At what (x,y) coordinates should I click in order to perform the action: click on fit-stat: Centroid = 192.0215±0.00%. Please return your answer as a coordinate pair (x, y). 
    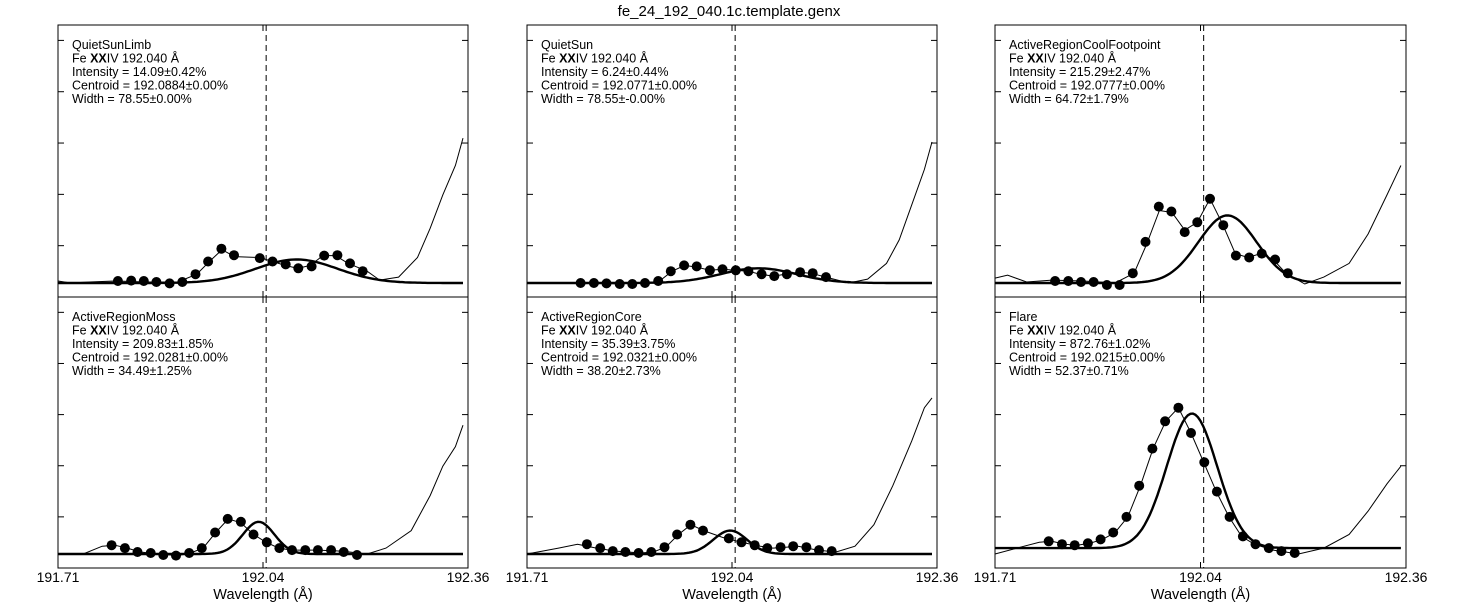
    Looking at the image, I should click on (1087, 358).